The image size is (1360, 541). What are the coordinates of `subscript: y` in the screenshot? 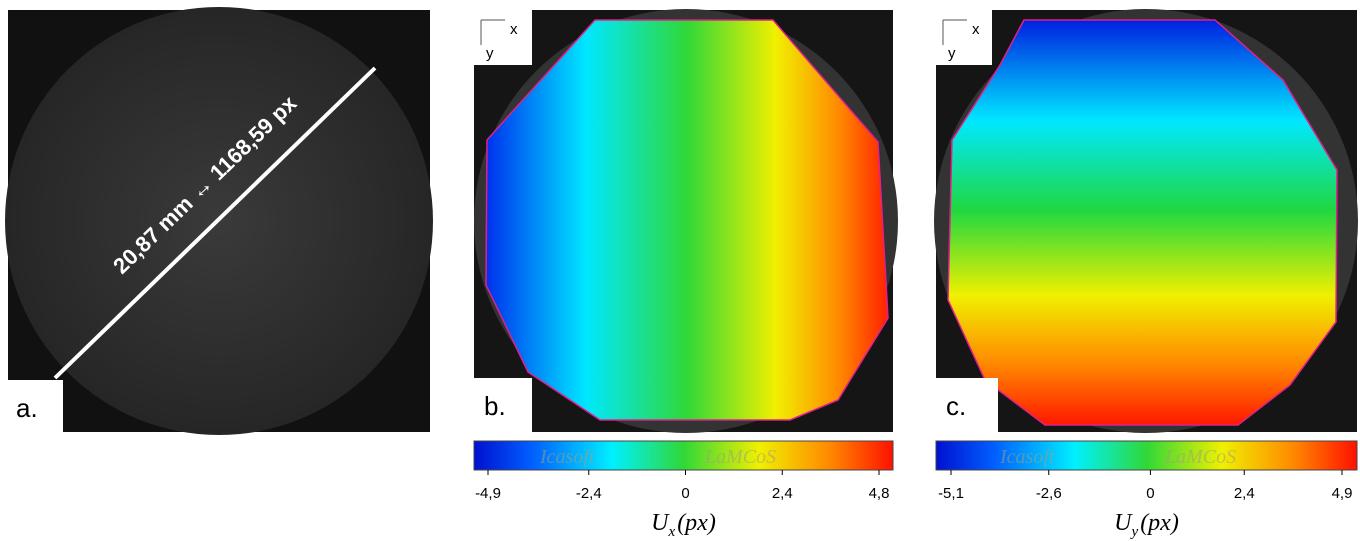 It's located at (1134, 532).